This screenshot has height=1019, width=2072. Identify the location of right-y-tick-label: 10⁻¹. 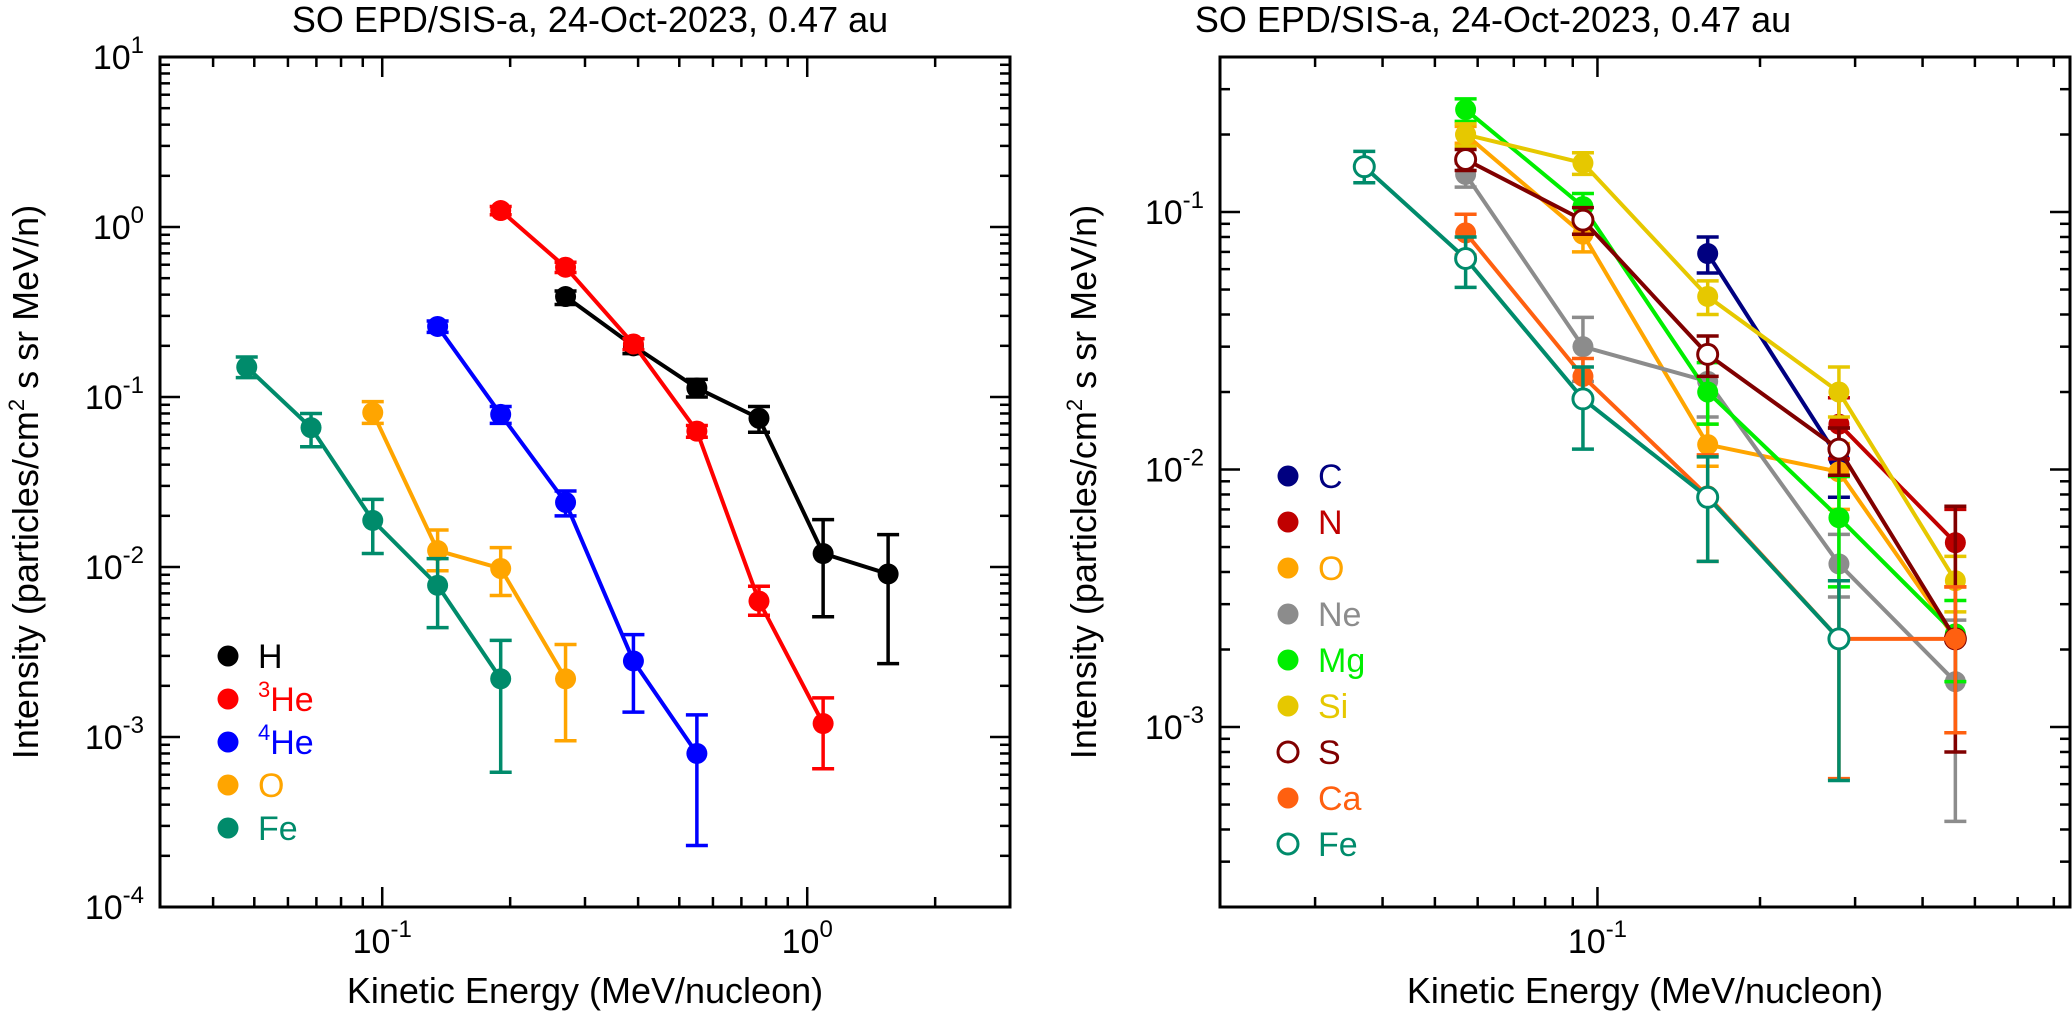
(1174, 209).